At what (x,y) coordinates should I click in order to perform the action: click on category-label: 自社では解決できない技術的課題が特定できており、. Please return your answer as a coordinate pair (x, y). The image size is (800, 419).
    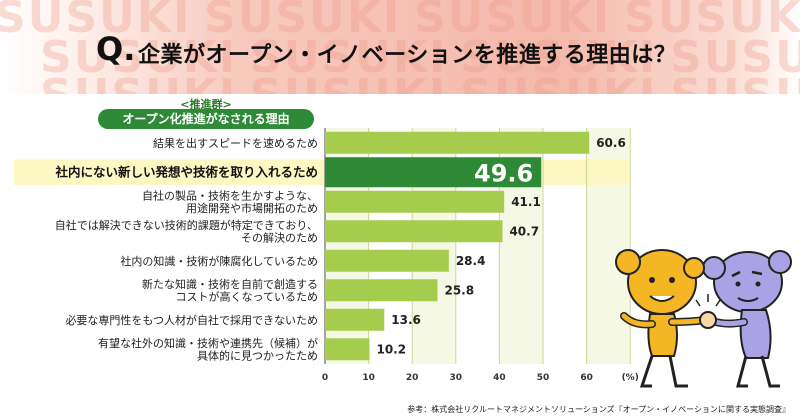
    Looking at the image, I should click on (186, 225).